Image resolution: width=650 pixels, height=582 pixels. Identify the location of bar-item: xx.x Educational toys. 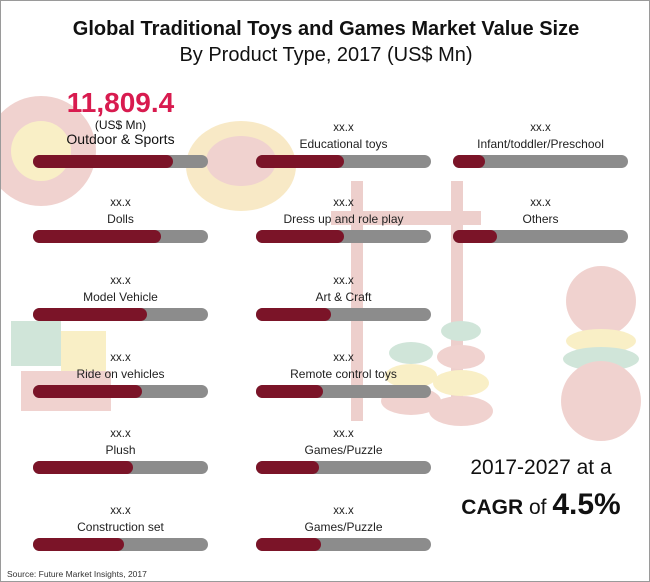
(343, 144).